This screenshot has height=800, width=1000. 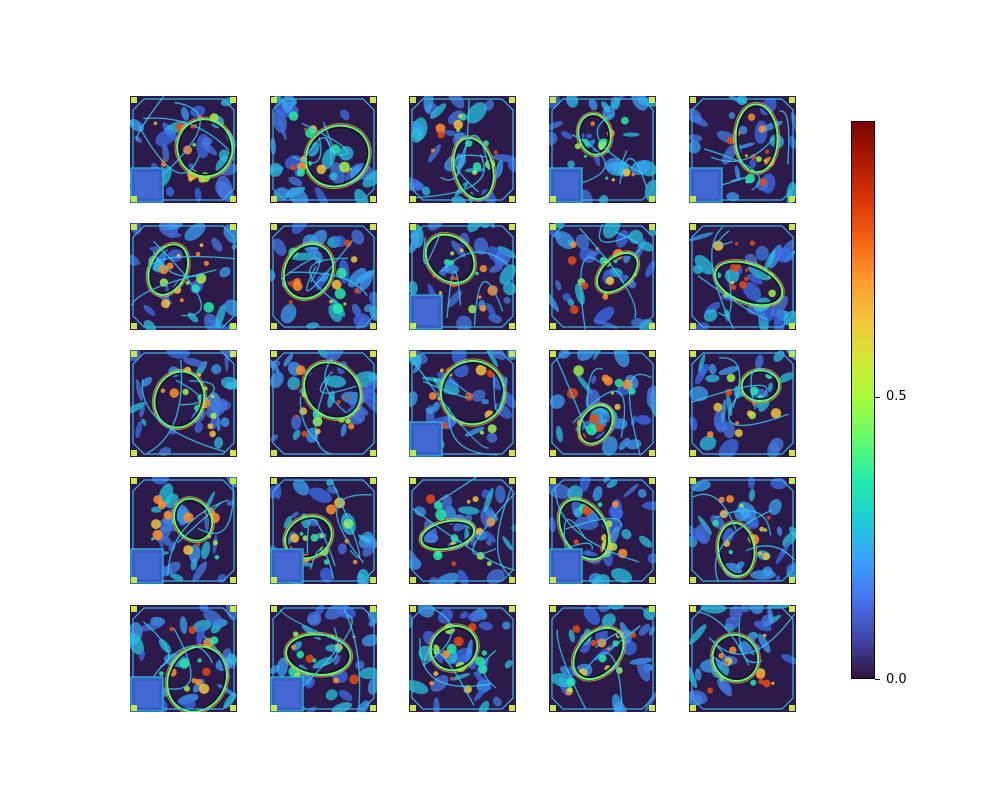 I want to click on colorbar-tick-label-min: 0.0, so click(x=896, y=679).